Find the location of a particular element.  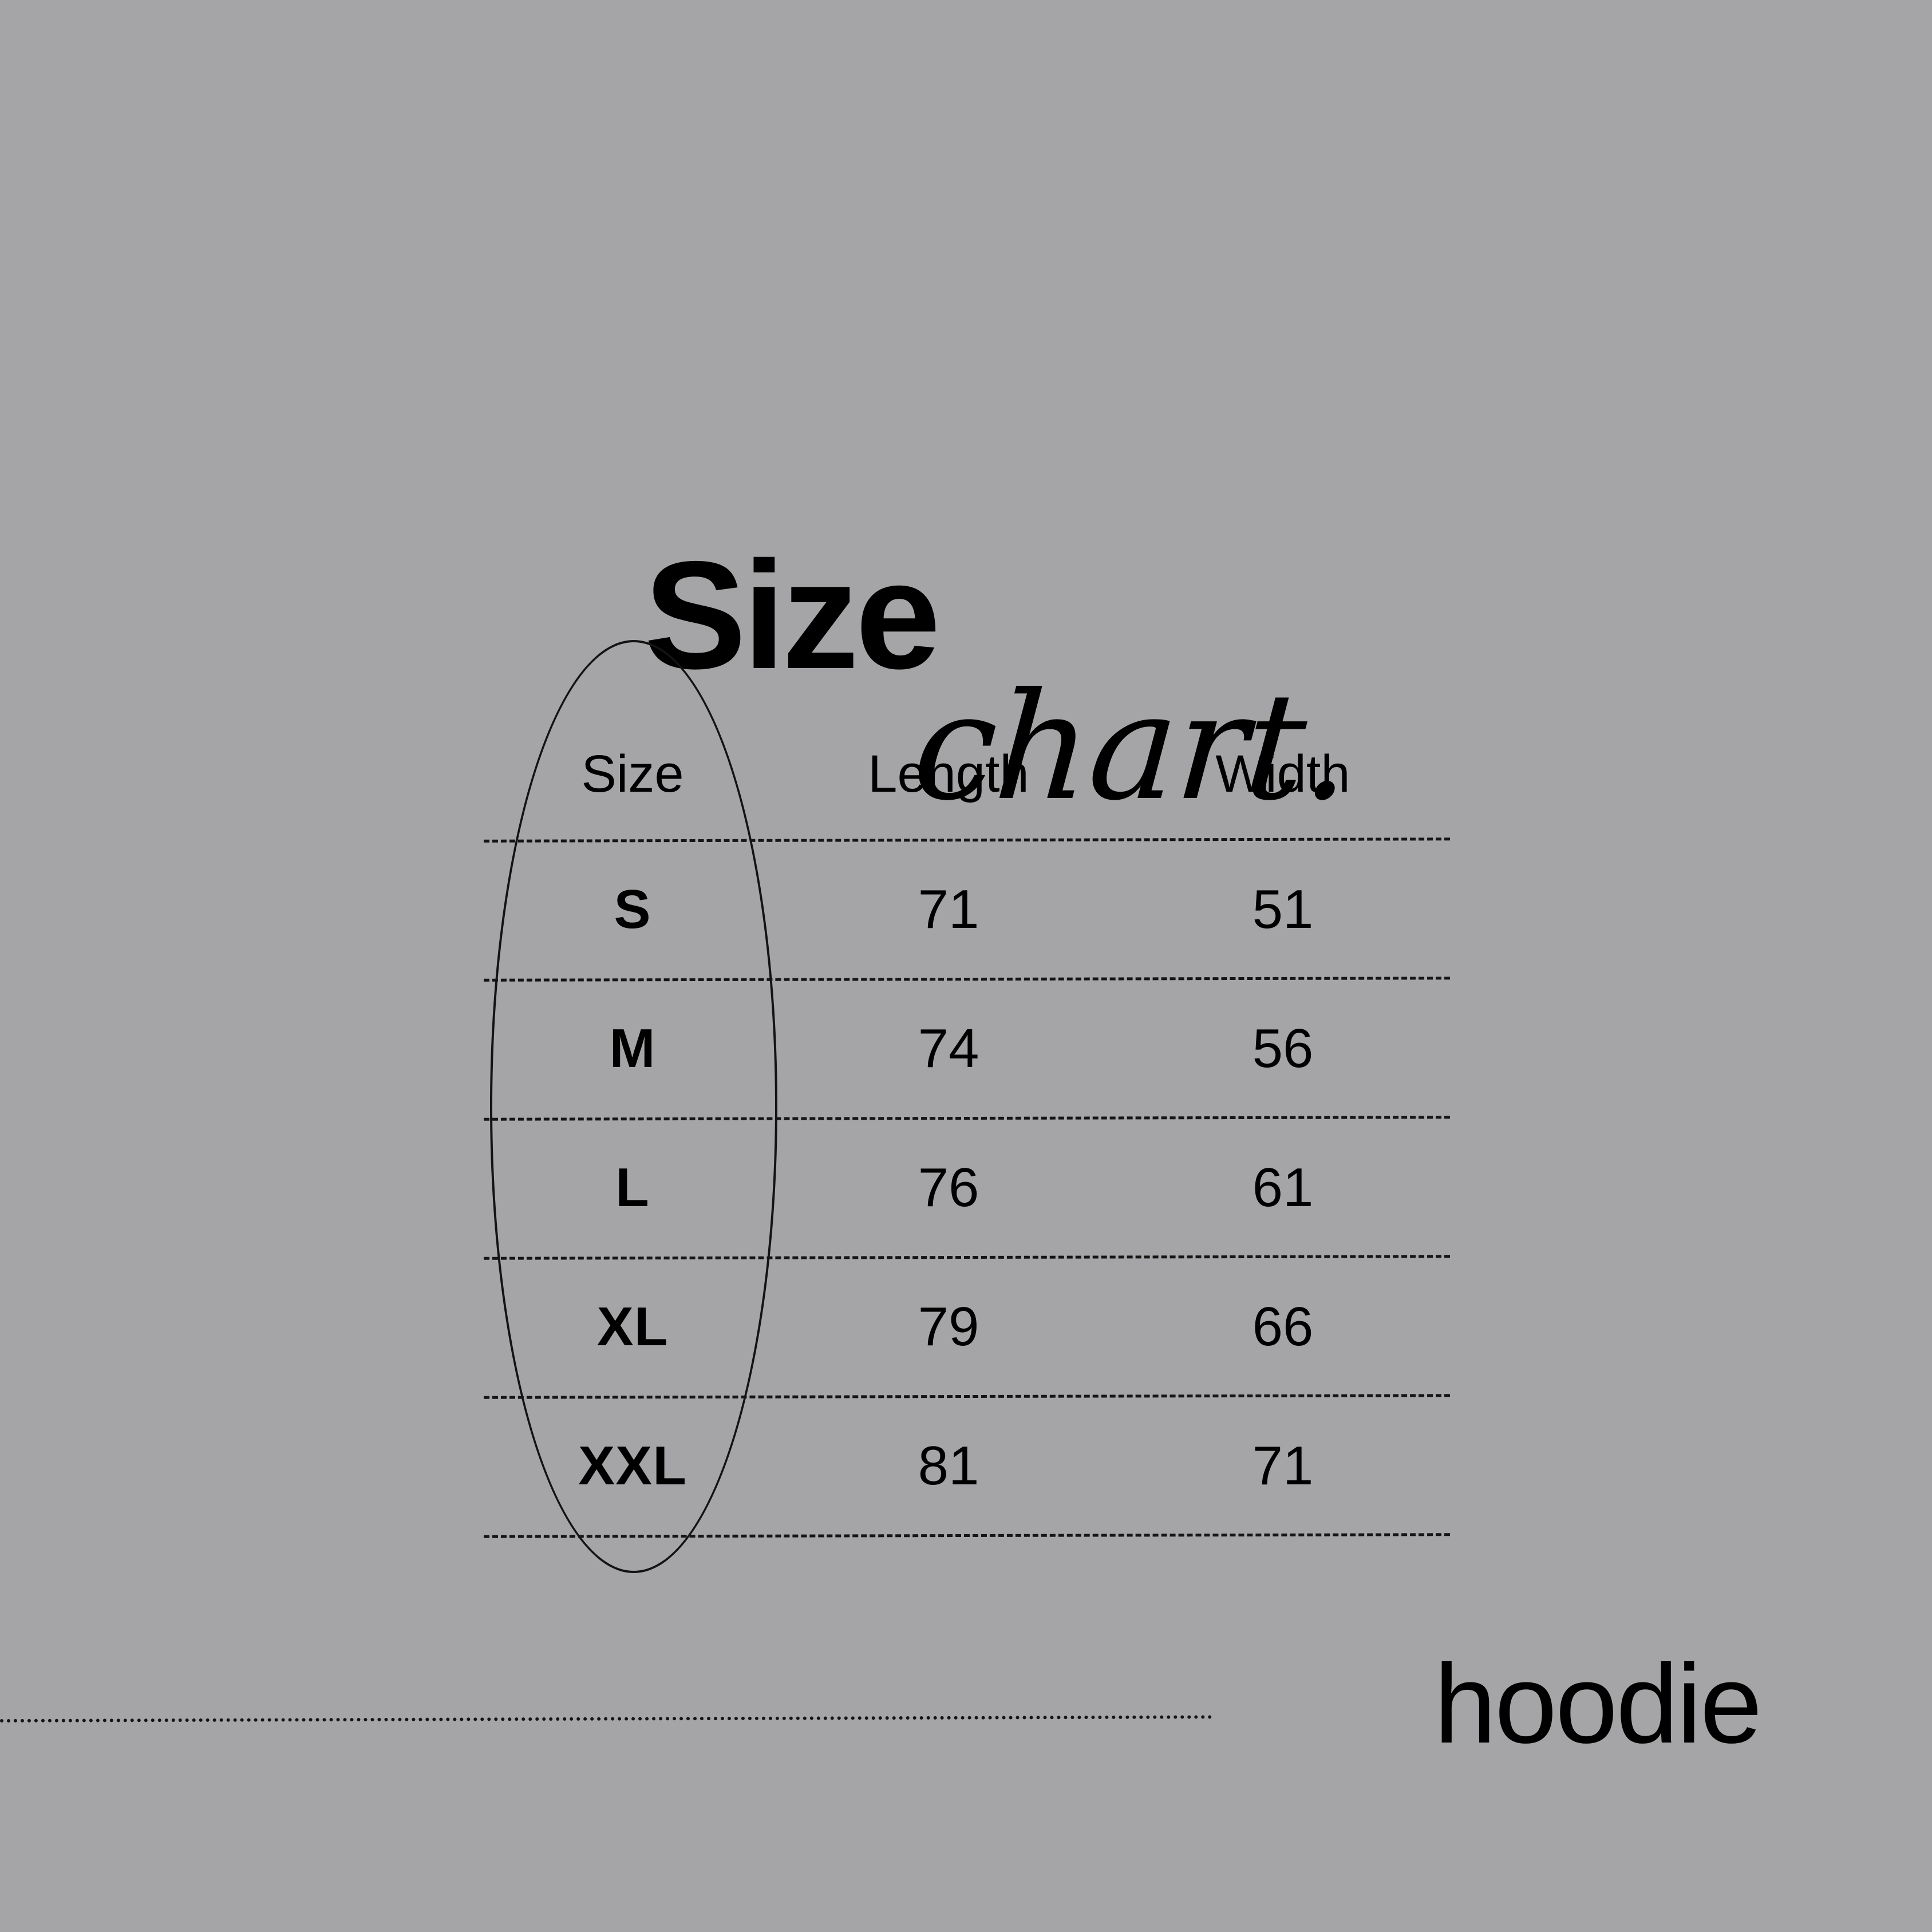

cell-length: 79 is located at coordinates (948, 1326).